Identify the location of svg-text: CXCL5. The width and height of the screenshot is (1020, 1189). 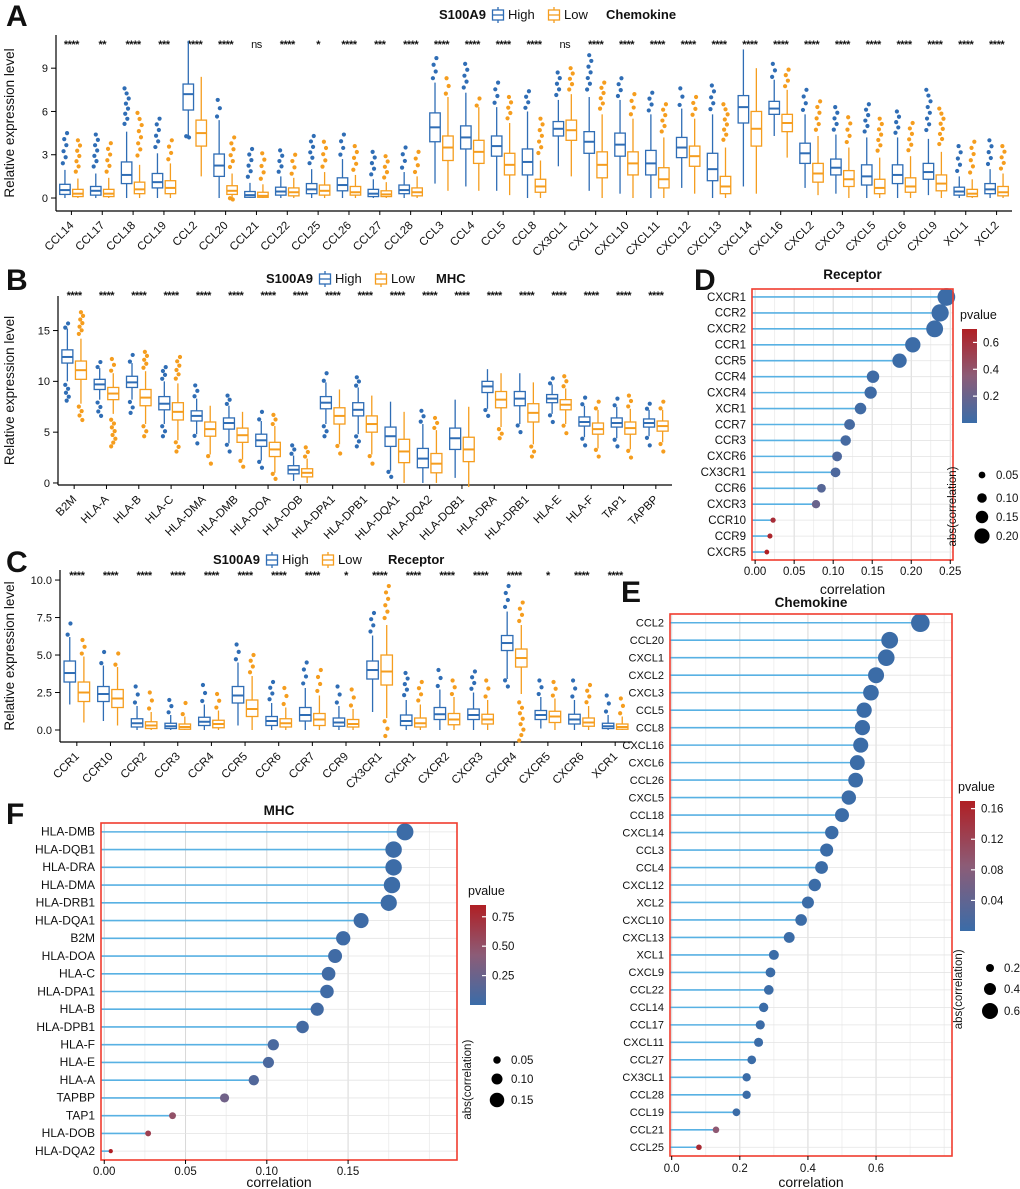
(646, 798).